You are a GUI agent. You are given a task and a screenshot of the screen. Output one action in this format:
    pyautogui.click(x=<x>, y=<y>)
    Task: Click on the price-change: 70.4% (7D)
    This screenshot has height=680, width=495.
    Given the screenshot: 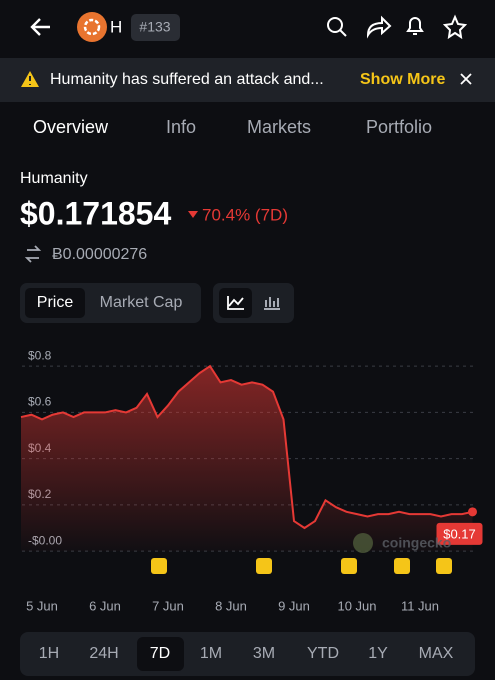 What is the action you would take?
    pyautogui.click(x=245, y=214)
    